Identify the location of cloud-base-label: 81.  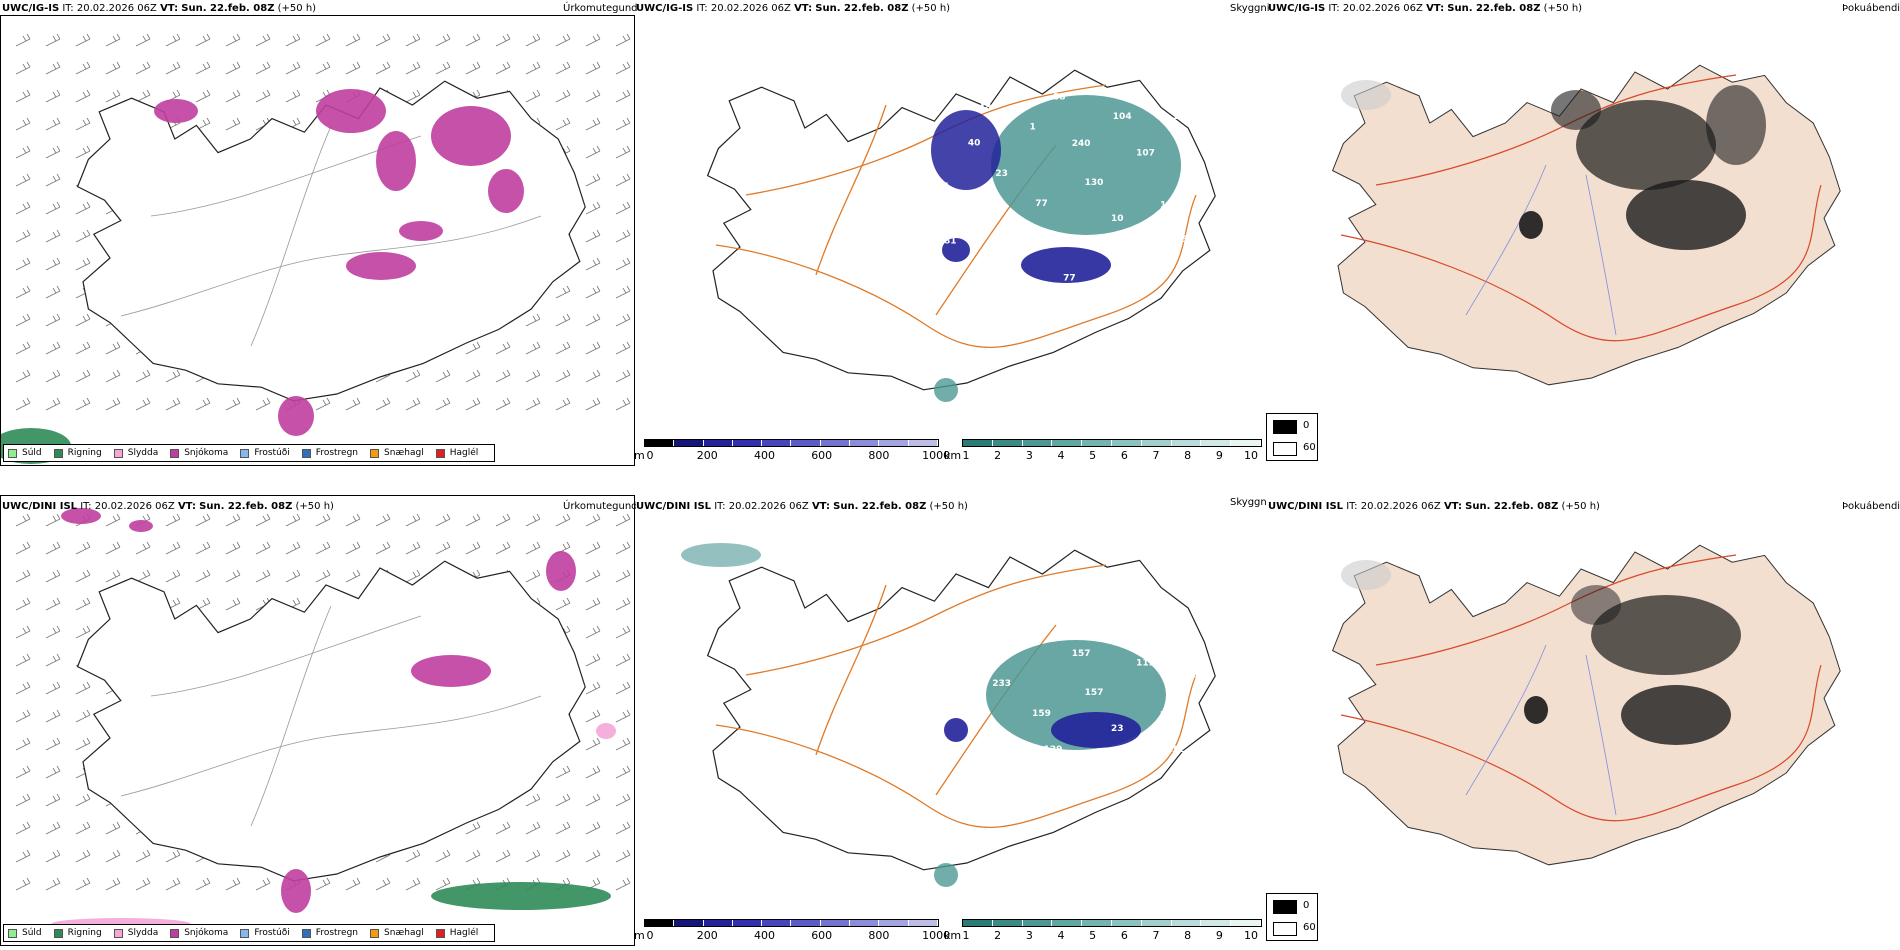
(950, 241).